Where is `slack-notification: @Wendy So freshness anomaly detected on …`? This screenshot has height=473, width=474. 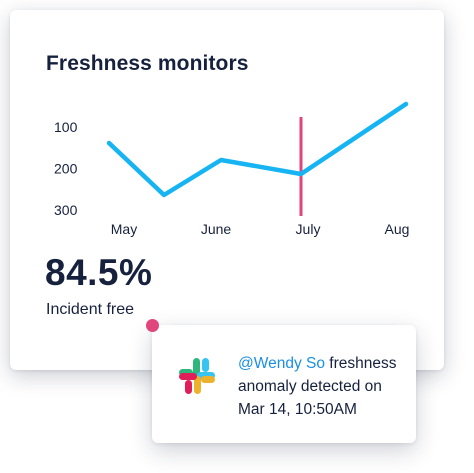 slack-notification: @Wendy So freshness anomaly detected on … is located at coordinates (284, 384).